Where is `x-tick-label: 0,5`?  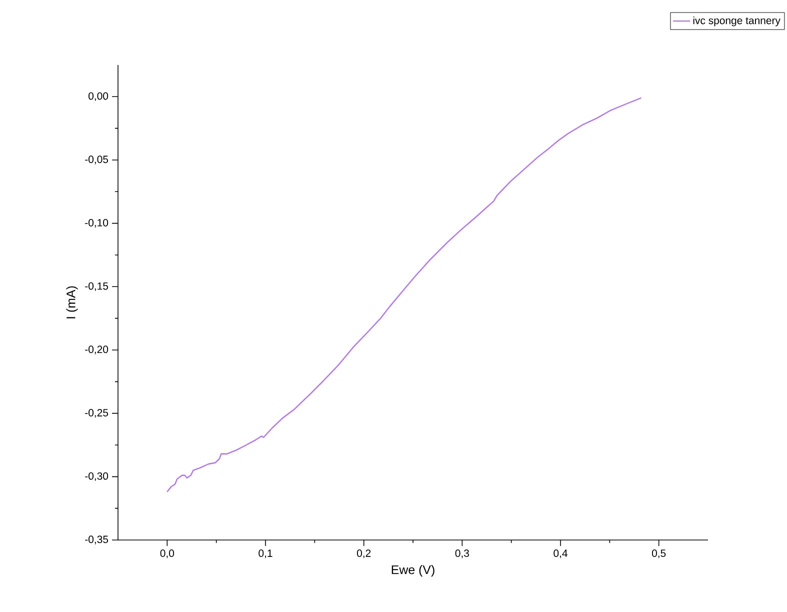 x-tick-label: 0,5 is located at coordinates (659, 554).